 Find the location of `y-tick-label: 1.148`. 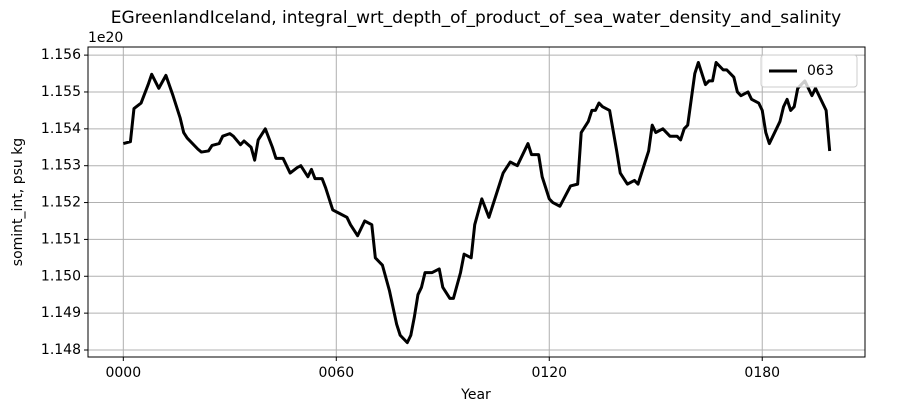

y-tick-label: 1.148 is located at coordinates (61, 350).